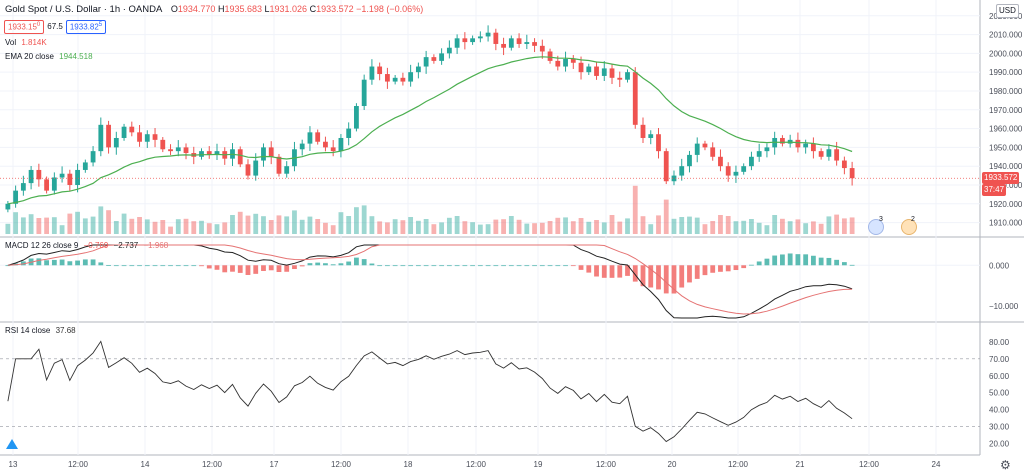  Describe the element at coordinates (1007, 11) in the screenshot. I see `currency-badge: USD` at that location.